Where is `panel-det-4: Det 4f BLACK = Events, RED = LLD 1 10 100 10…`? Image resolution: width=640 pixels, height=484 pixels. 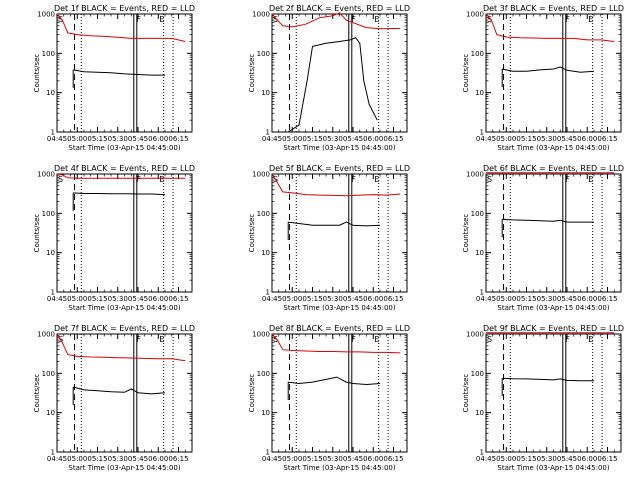
panel-det-4: Det 4f BLACK = Events, RED = LLD 1 10 100 10… is located at coordinates (114, 238).